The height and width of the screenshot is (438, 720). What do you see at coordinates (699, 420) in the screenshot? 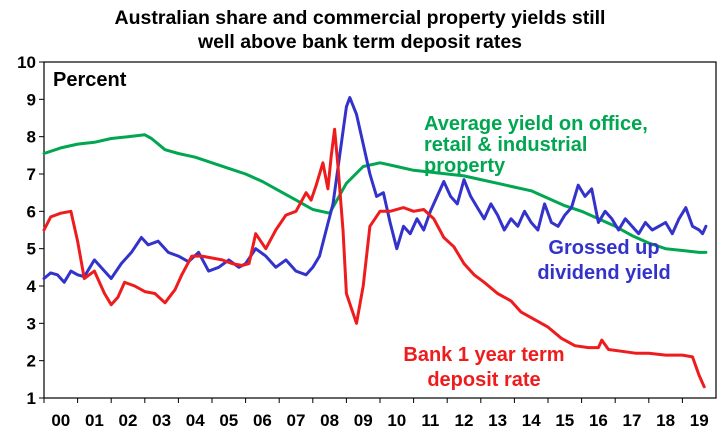
I see `x-tick-label: 19` at bounding box center [699, 420].